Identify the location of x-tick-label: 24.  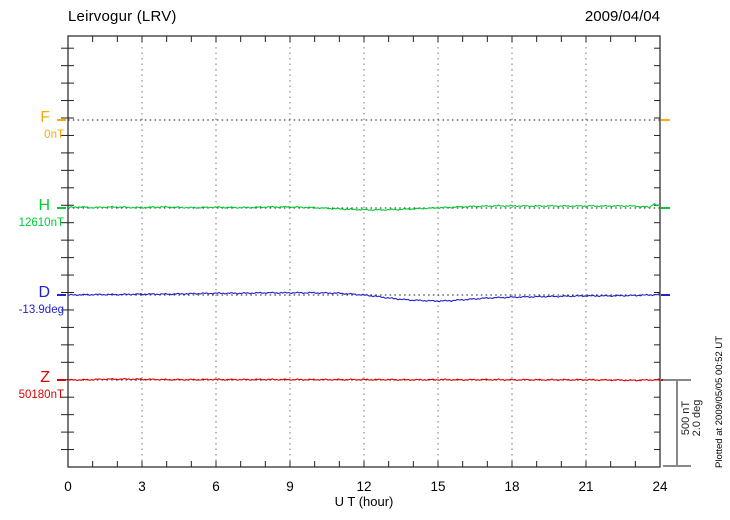
(660, 486).